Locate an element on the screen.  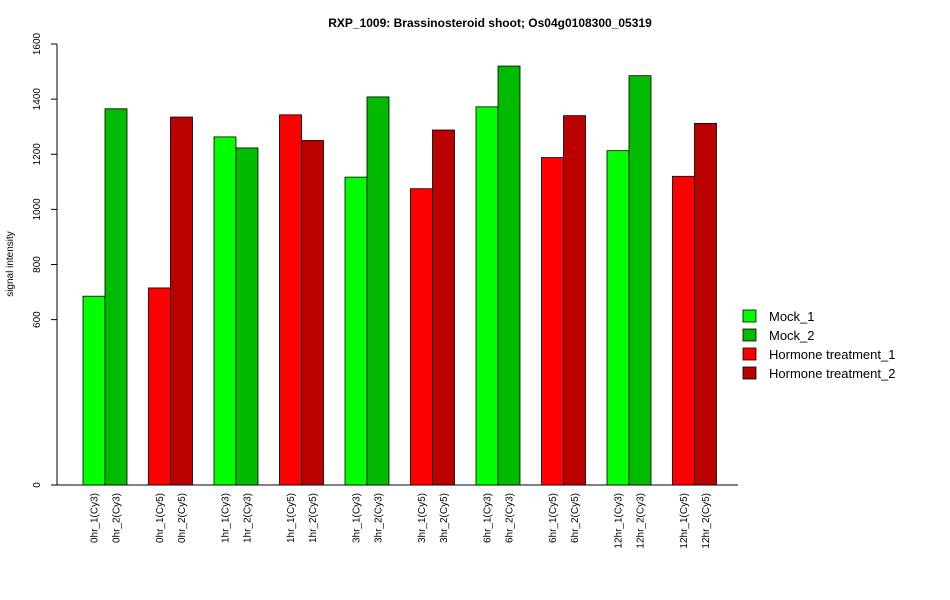
legend-label: Hormone treatment_1 is located at coordinates (832, 354).